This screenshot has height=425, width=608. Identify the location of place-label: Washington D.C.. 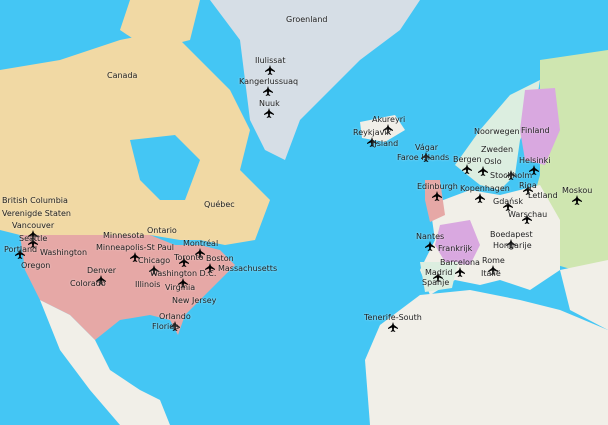
(183, 273).